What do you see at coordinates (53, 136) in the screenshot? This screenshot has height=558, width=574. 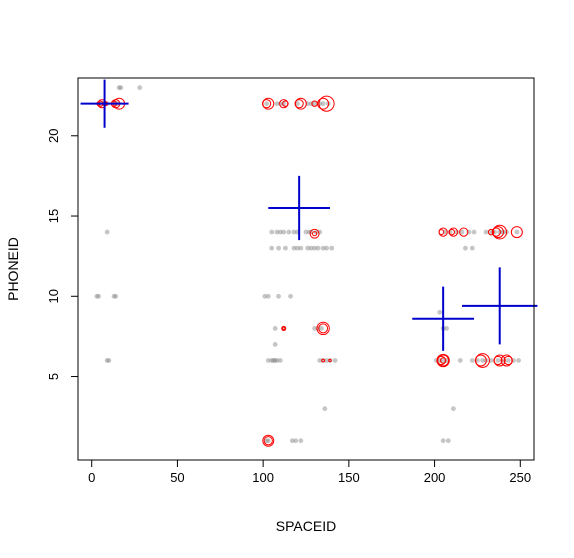 I see `y-tick-label: 20` at bounding box center [53, 136].